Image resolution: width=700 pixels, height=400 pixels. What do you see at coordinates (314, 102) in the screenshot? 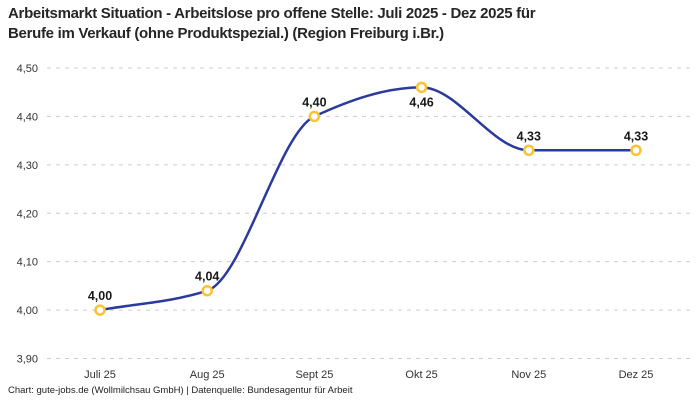
I see `data-point-label: 4,40` at bounding box center [314, 102].